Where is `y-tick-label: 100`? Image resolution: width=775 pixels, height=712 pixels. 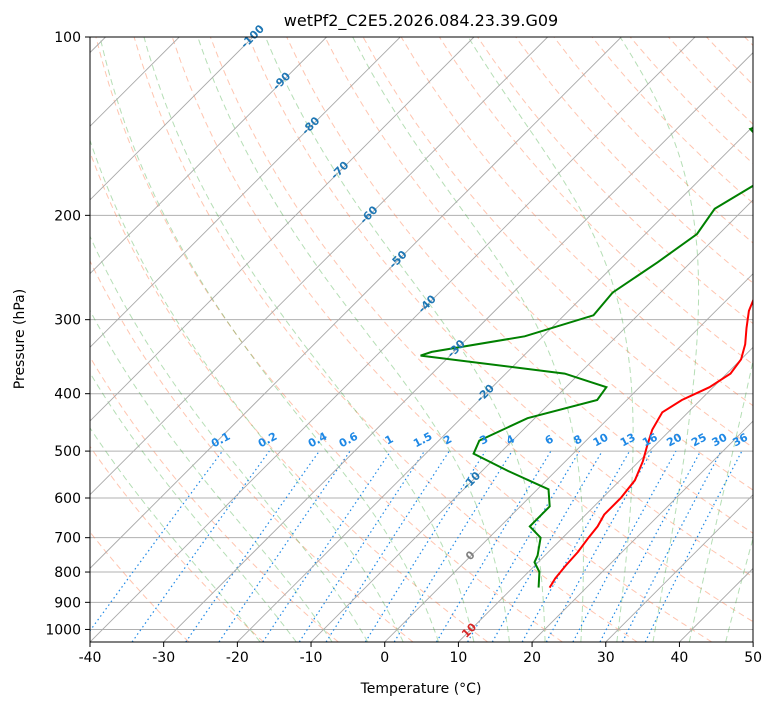
y-tick-label: 100 is located at coordinates (67, 38).